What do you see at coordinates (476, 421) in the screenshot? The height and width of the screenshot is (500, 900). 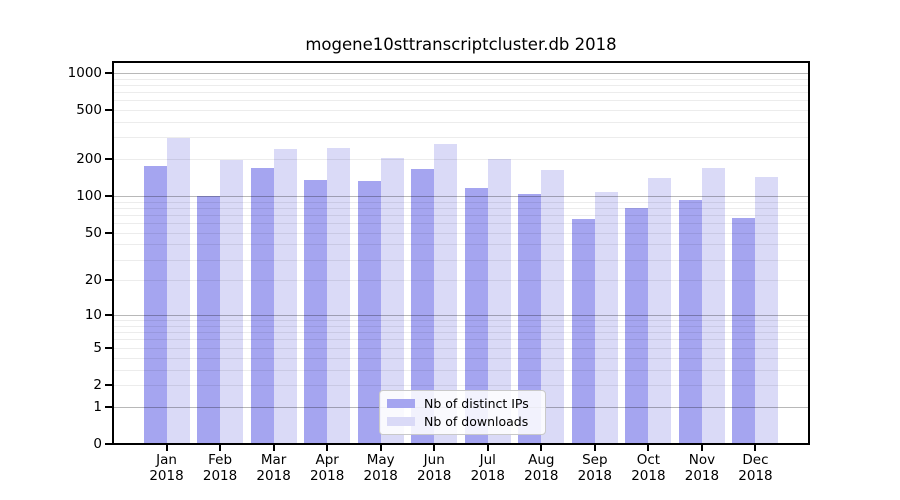 I see `legend-label-nb-of-downloads: Nb of downloads` at bounding box center [476, 421].